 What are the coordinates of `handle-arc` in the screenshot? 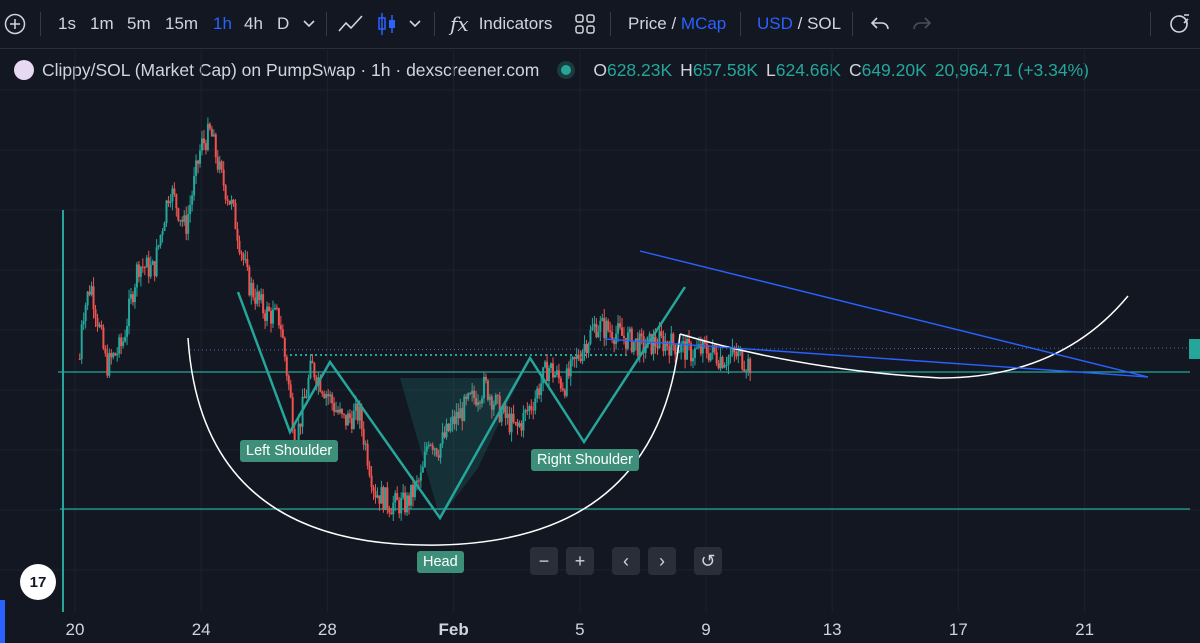 It's located at (904, 337).